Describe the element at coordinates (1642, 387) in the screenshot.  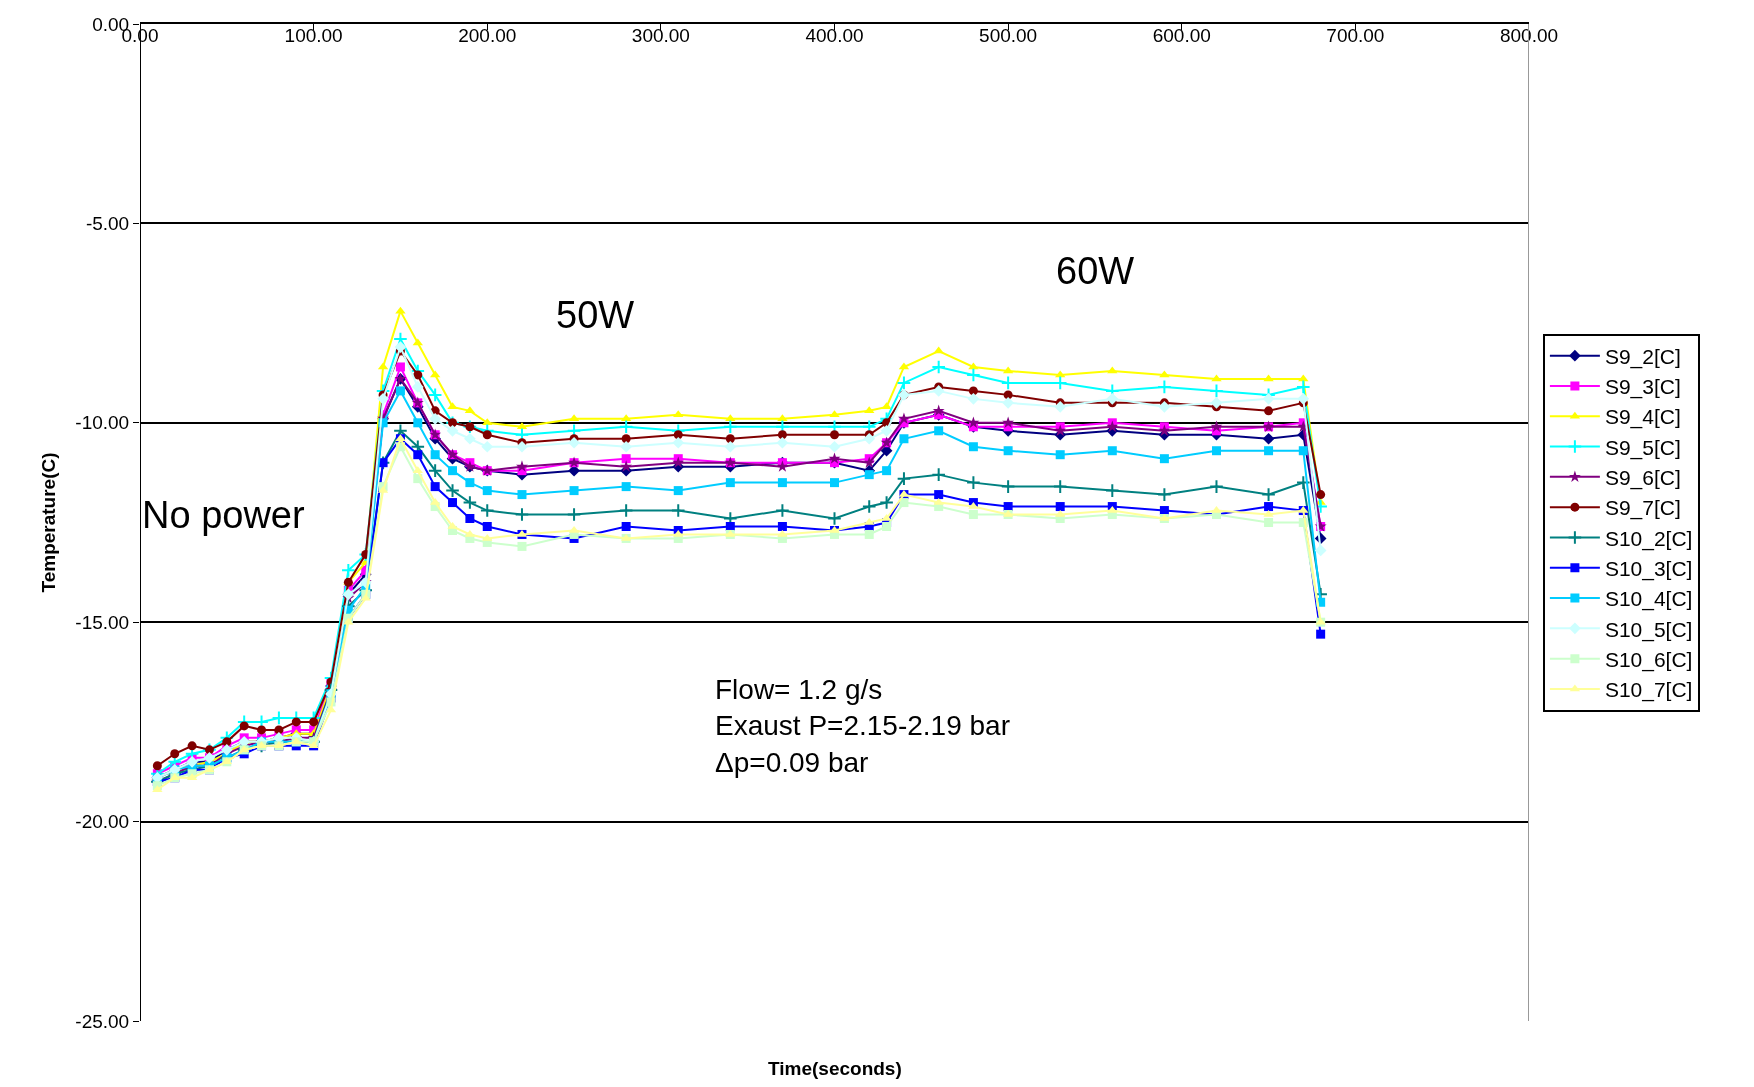
I see `legend-label: S9_3[C]` at that location.